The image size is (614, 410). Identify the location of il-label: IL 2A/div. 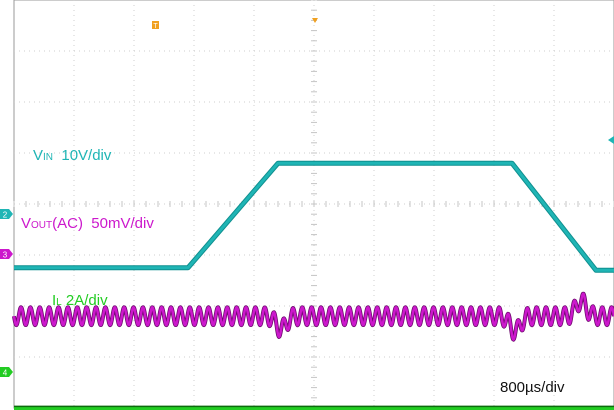
(80, 300).